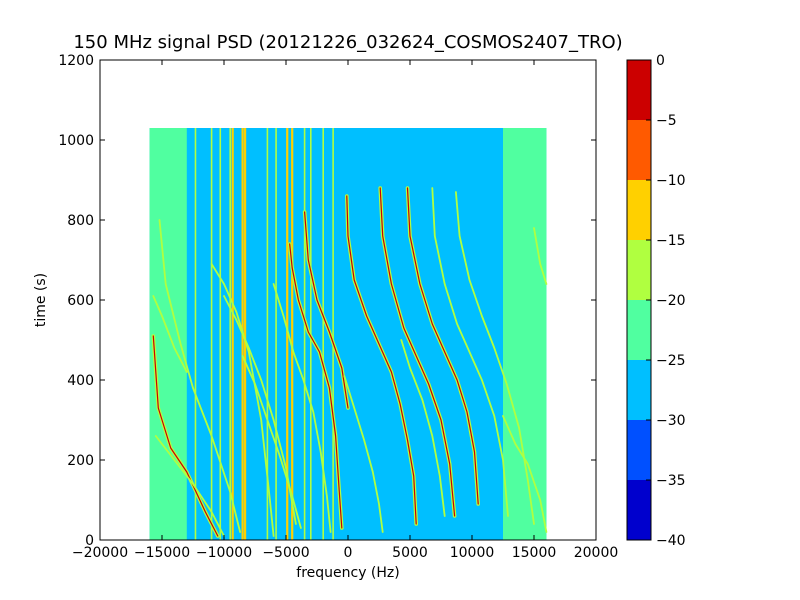 The image size is (800, 600). I want to click on y-tick-label: 200, so click(80, 461).